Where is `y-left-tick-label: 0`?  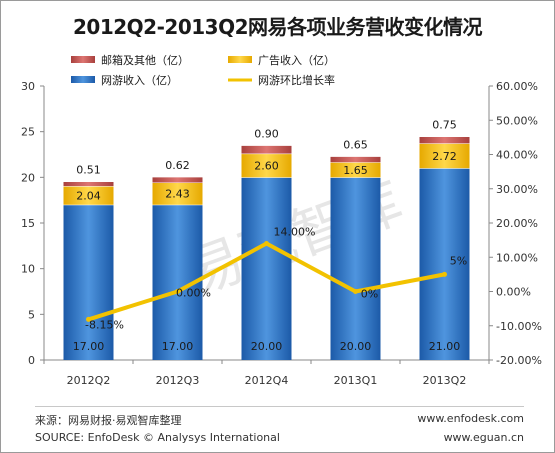 y-left-tick-label: 0 is located at coordinates (31, 360).